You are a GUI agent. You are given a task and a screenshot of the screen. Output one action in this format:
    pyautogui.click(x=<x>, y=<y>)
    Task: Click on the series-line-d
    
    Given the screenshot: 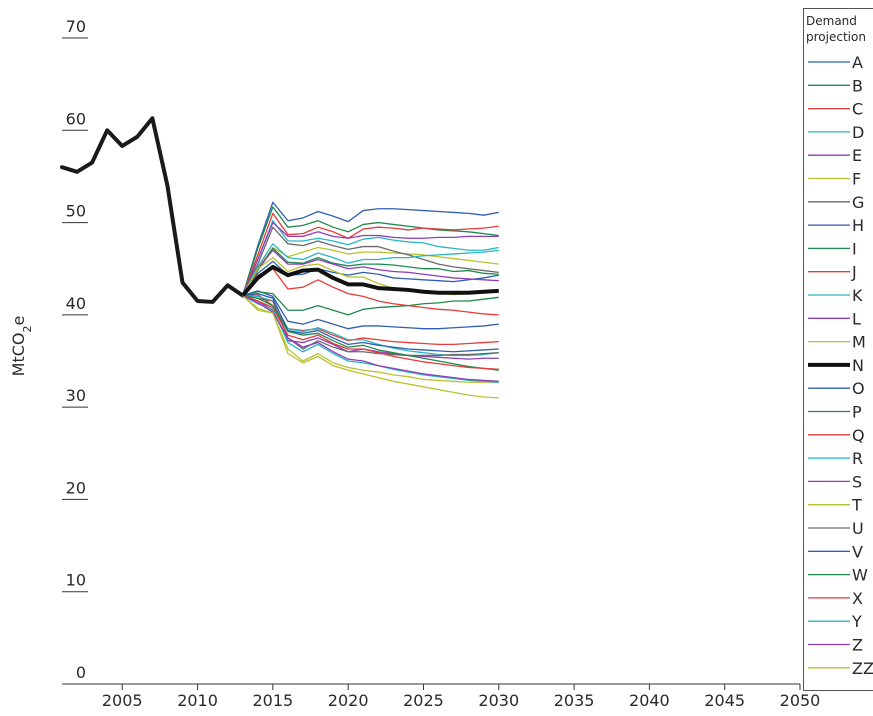 What is the action you would take?
    pyautogui.click(x=370, y=258)
    